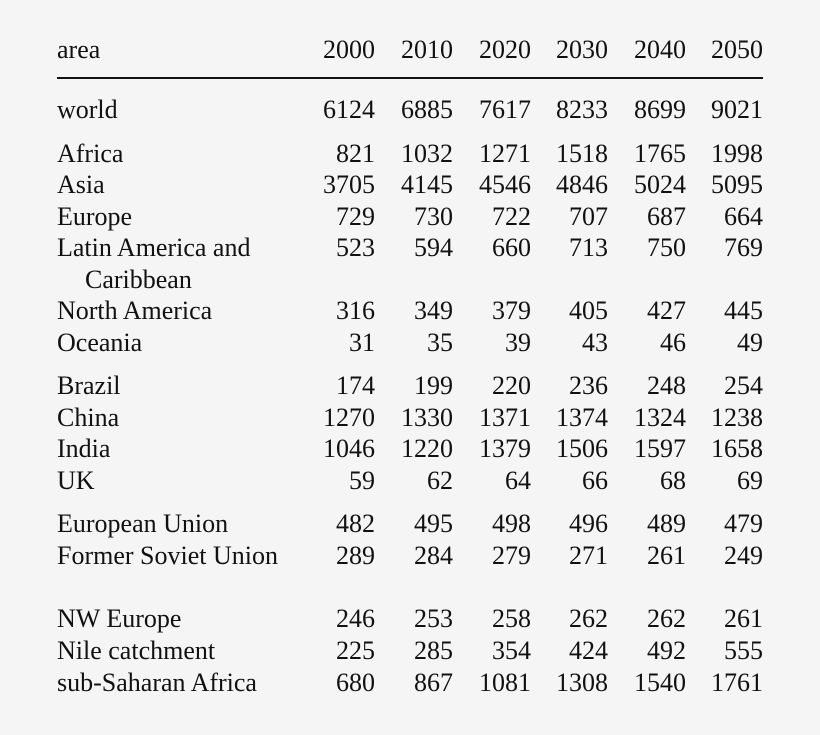 This screenshot has width=820, height=735. What do you see at coordinates (511, 555) in the screenshot?
I see `population-value: 279` at bounding box center [511, 555].